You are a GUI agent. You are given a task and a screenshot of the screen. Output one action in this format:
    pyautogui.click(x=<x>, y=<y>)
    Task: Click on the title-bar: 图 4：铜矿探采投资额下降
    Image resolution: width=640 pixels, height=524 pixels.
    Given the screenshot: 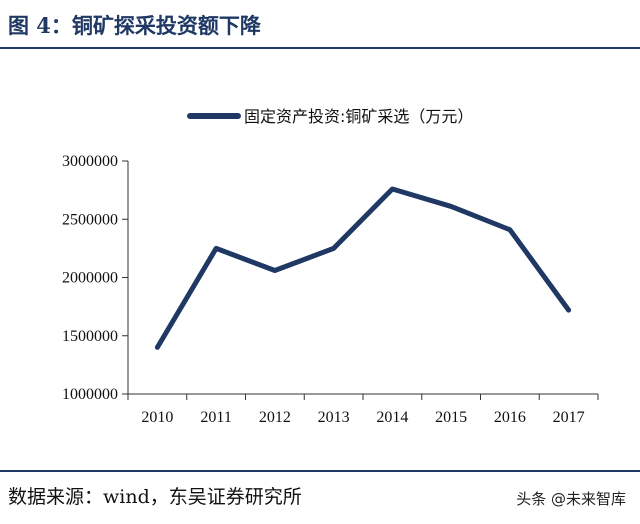 What is the action you would take?
    pyautogui.click(x=320, y=24)
    